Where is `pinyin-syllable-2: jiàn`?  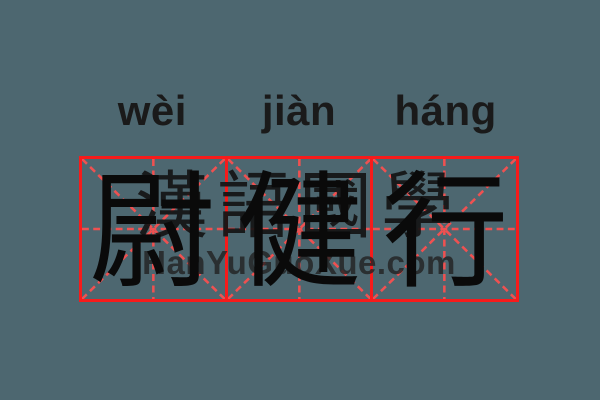 pinyin-syllable-2: jiàn is located at coordinates (299, 110).